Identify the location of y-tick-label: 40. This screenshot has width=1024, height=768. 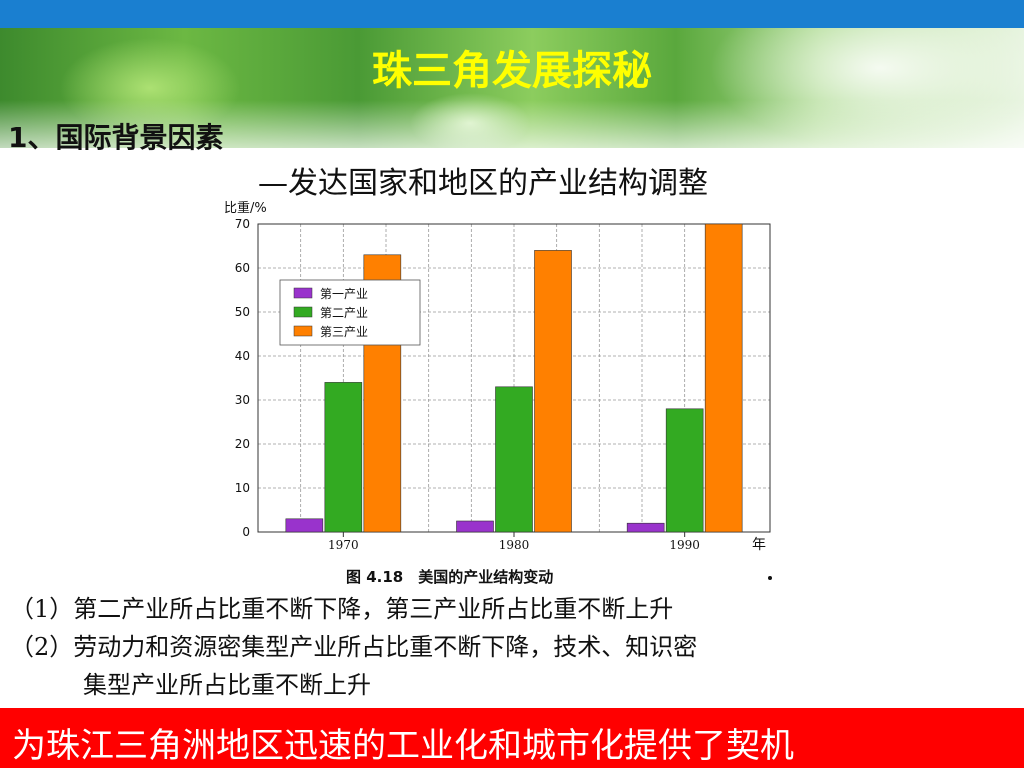
(242, 356).